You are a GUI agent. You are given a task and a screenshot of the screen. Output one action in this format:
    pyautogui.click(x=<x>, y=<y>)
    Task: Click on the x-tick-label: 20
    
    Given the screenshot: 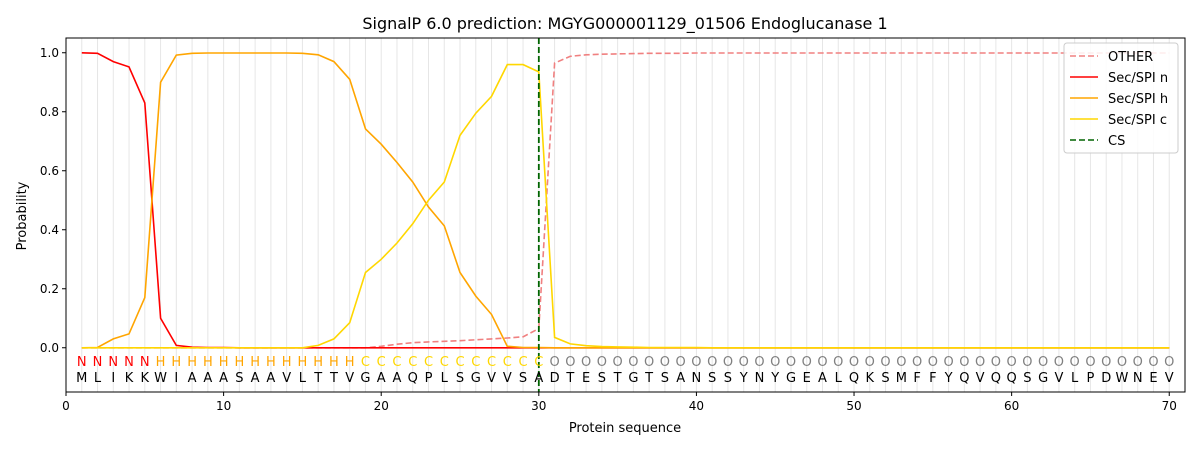 What is the action you would take?
    pyautogui.click(x=381, y=406)
    